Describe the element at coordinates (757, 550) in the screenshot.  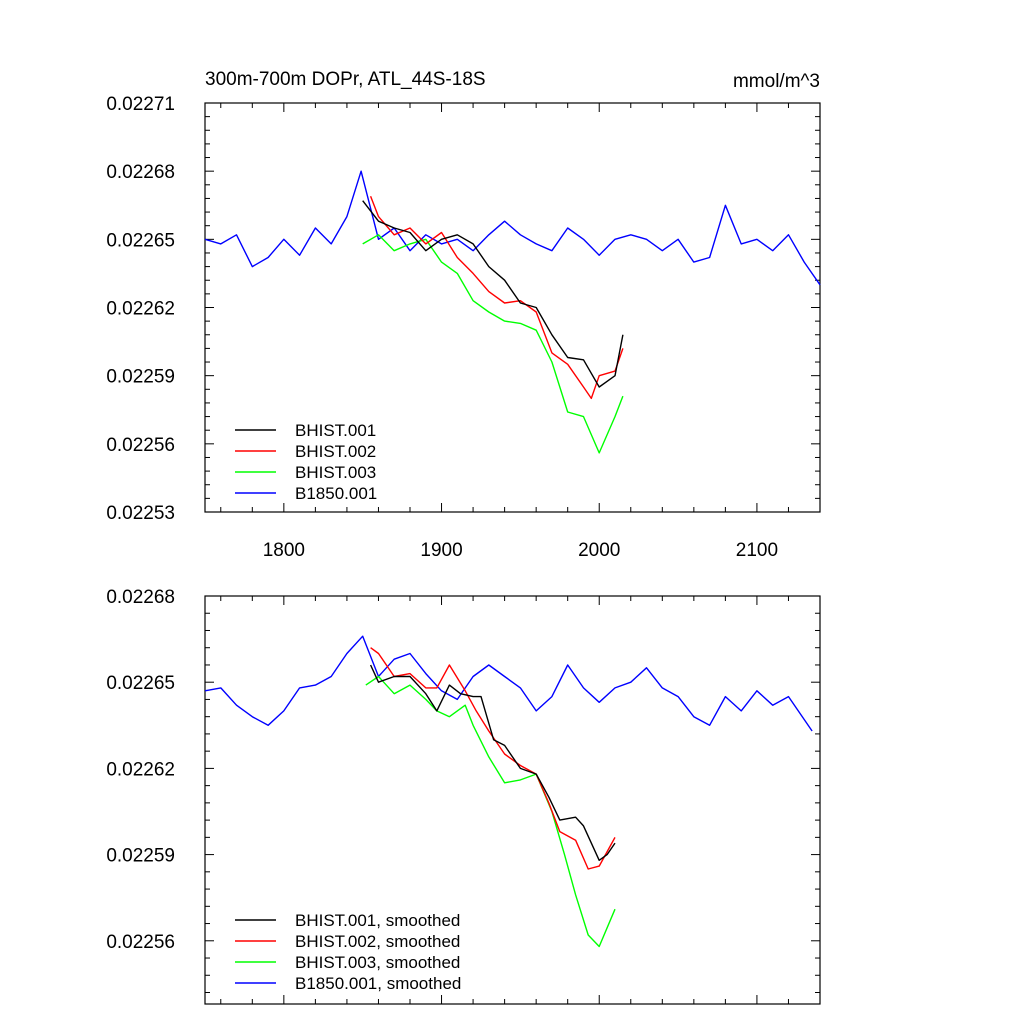
I see `x-tick-label: 2100` at that location.